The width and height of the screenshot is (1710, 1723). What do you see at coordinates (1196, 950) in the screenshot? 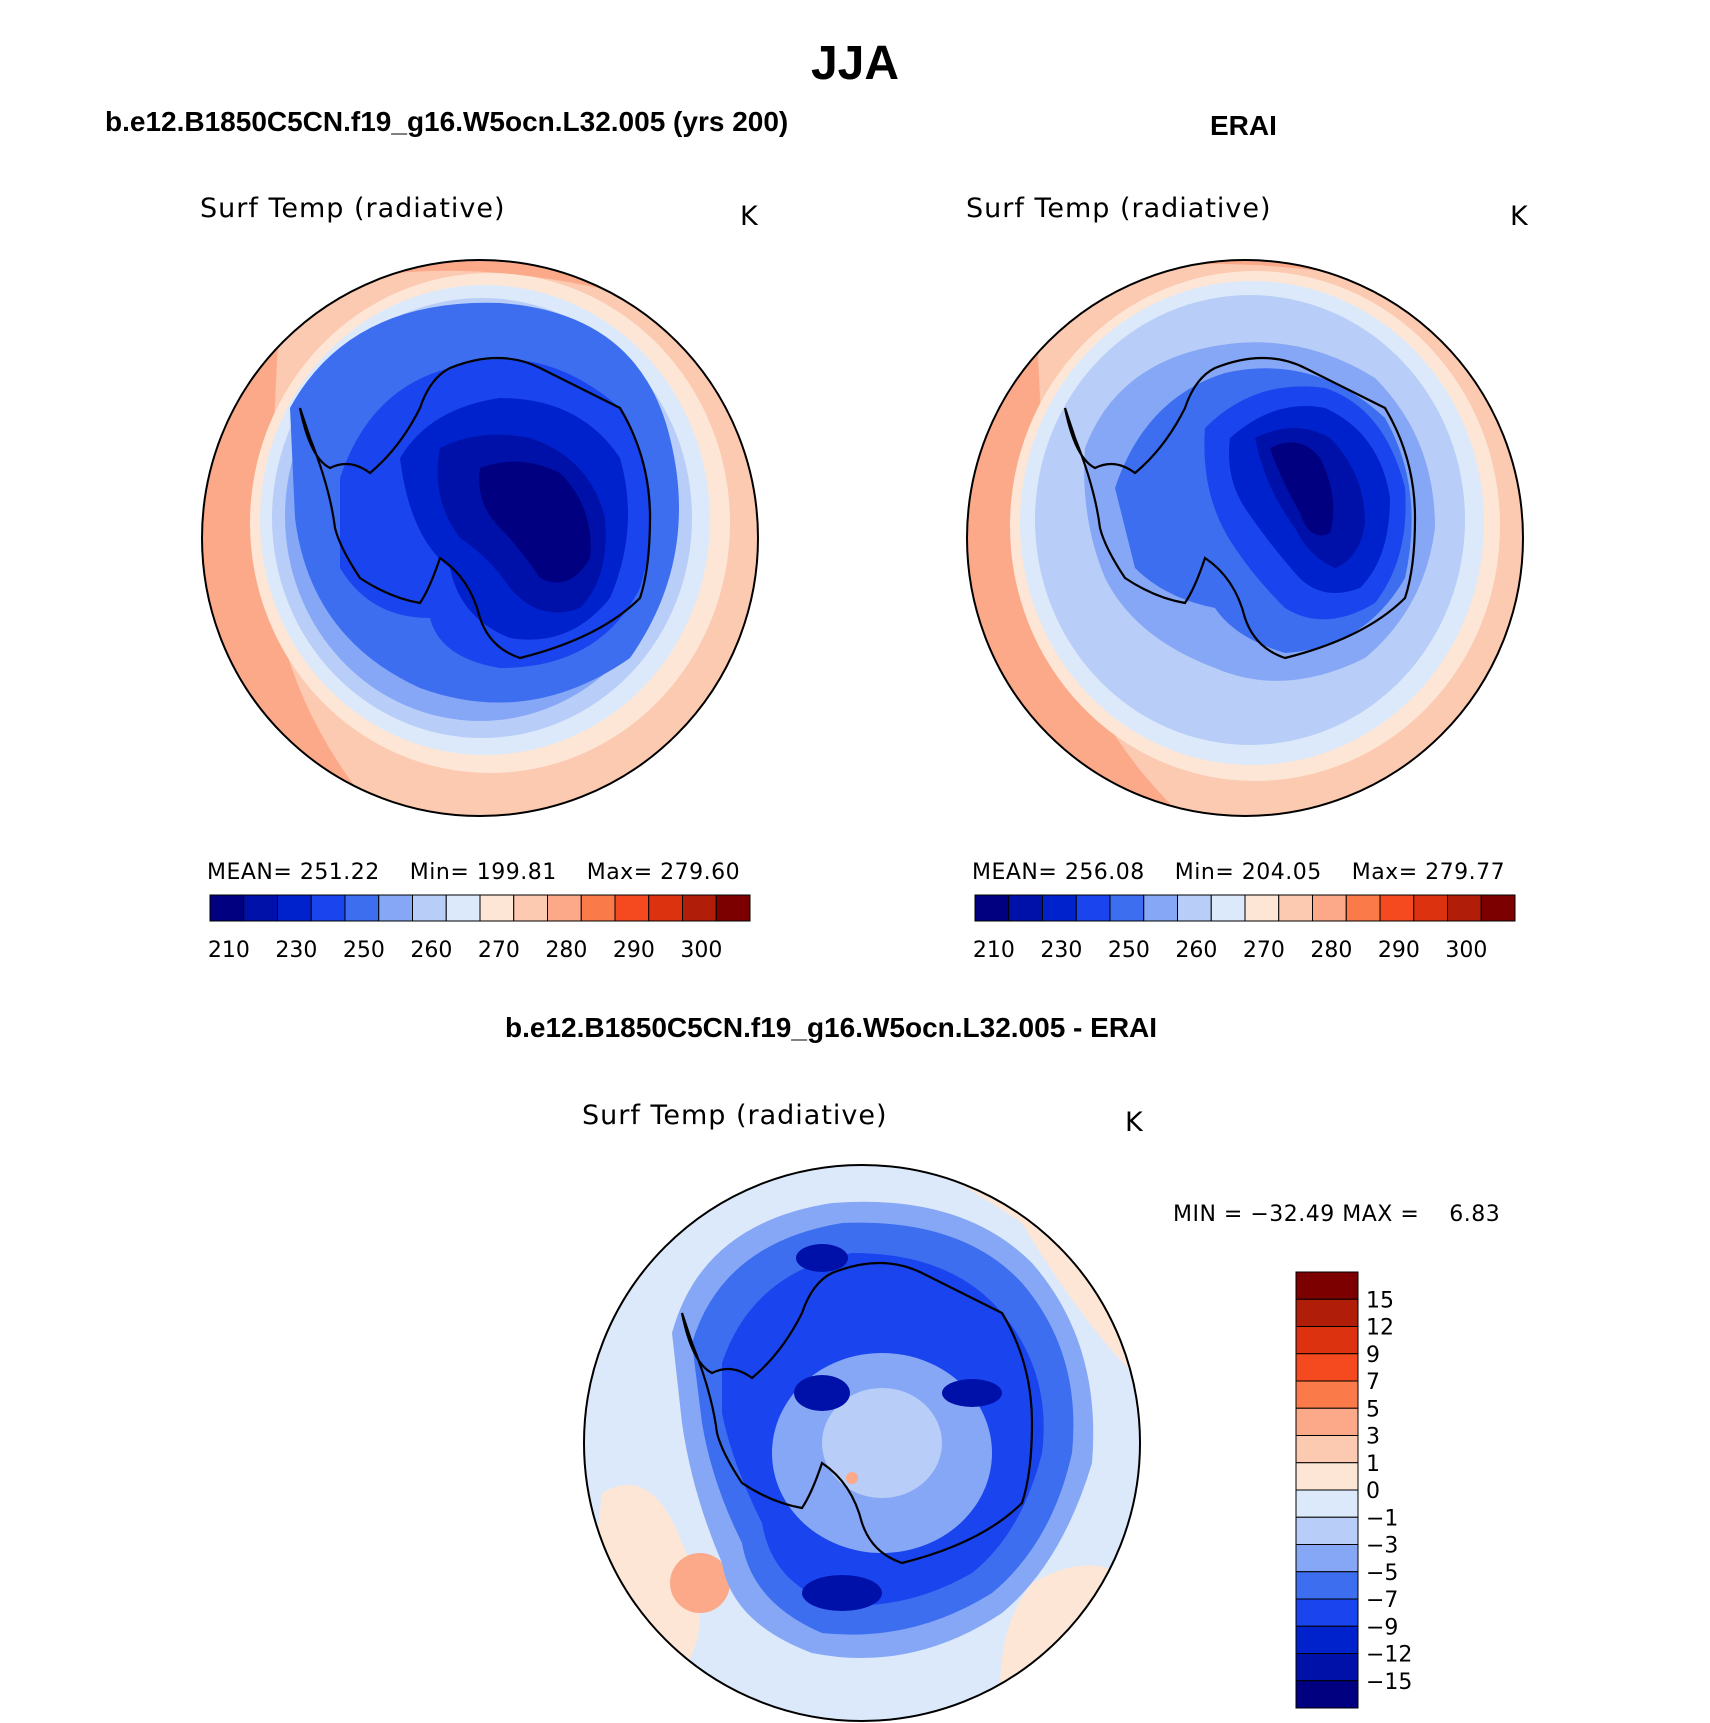
I see `obs-colorbar-tick-label: 260` at bounding box center [1196, 950].